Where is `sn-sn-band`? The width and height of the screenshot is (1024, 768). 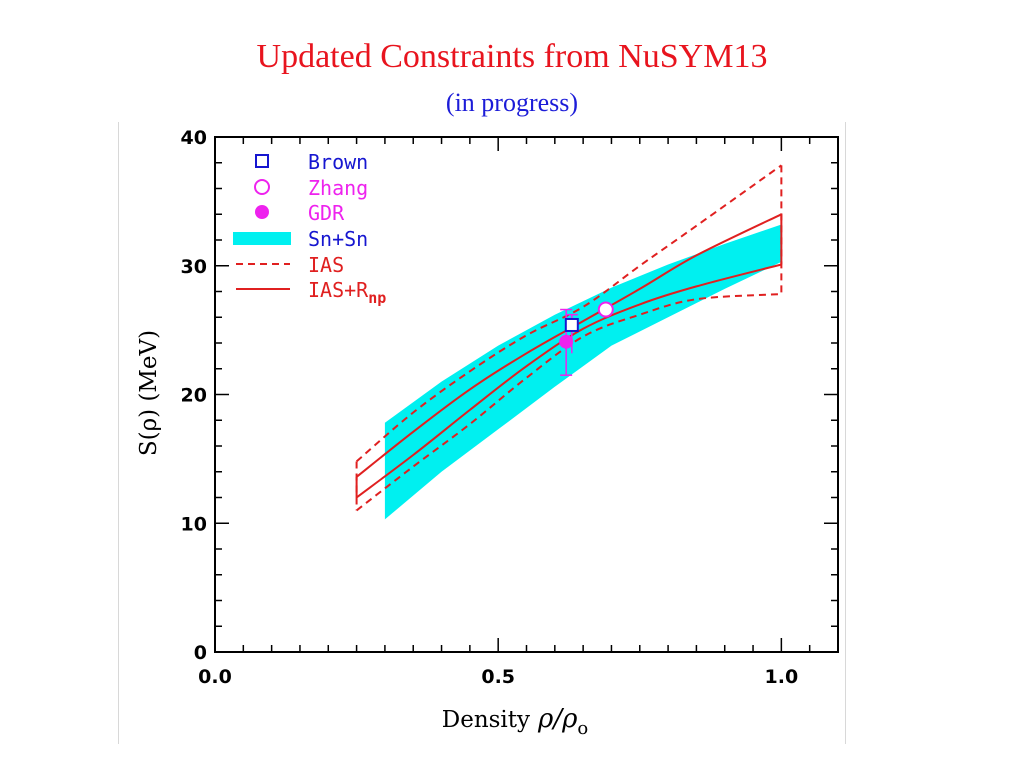
sn-sn-band is located at coordinates (583, 372).